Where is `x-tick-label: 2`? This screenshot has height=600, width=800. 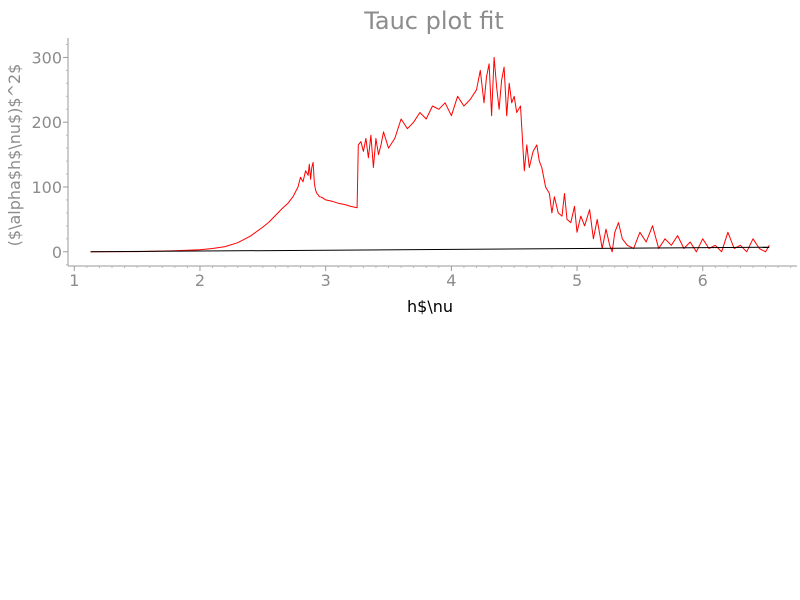 x-tick-label: 2 is located at coordinates (200, 280).